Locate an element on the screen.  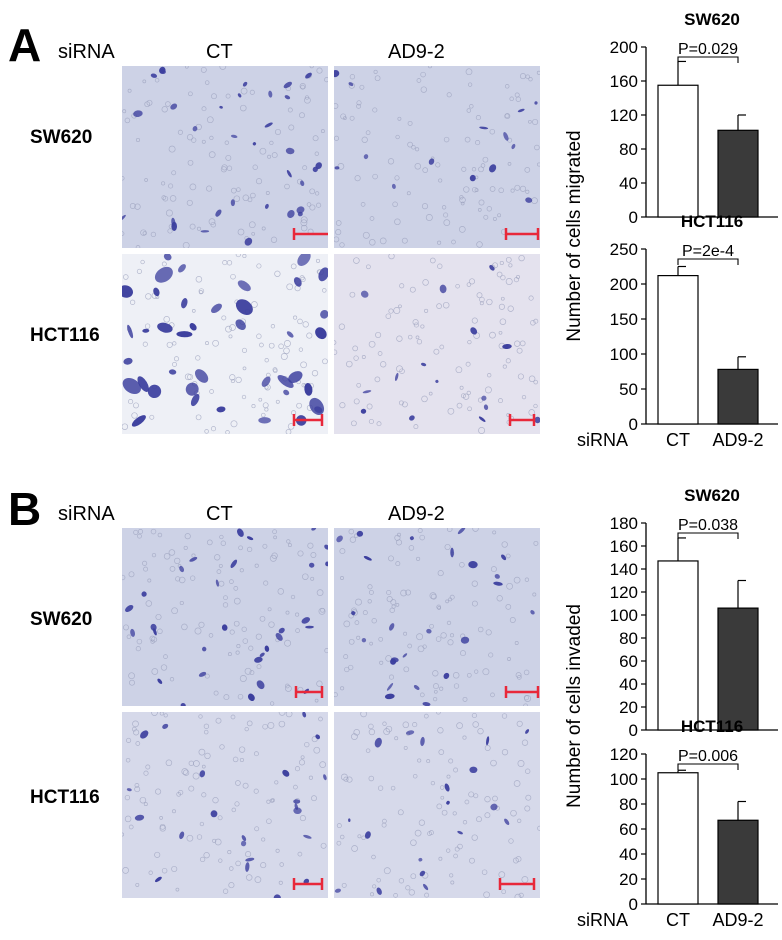
micrograph-background is located at coordinates (225, 805).